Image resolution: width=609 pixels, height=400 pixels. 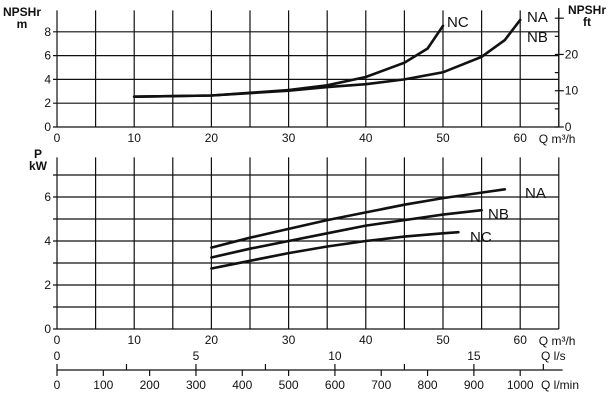 What do you see at coordinates (38, 166) in the screenshot?
I see `power-y-axis-label: kW` at bounding box center [38, 166].